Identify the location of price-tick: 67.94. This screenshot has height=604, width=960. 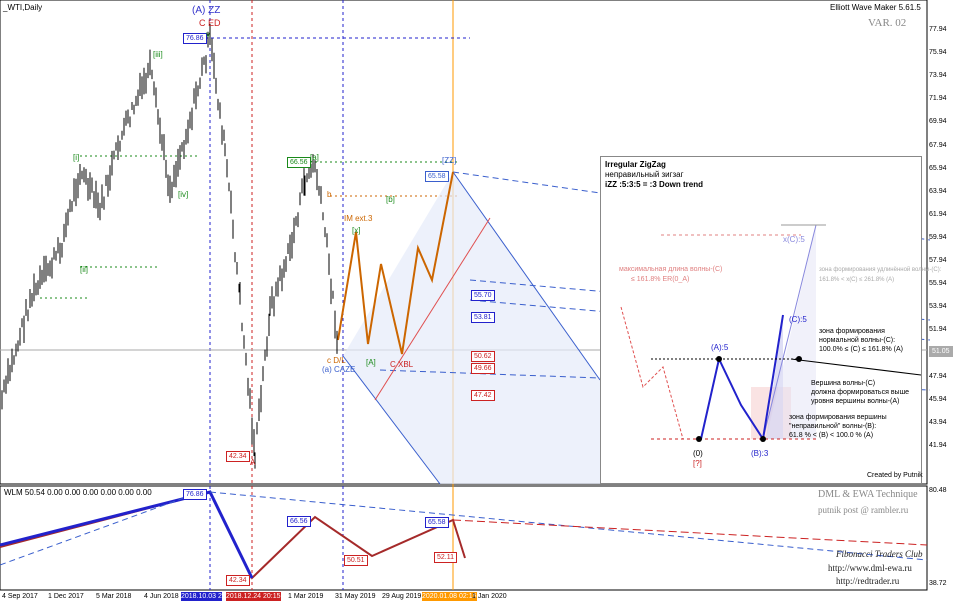
(938, 145).